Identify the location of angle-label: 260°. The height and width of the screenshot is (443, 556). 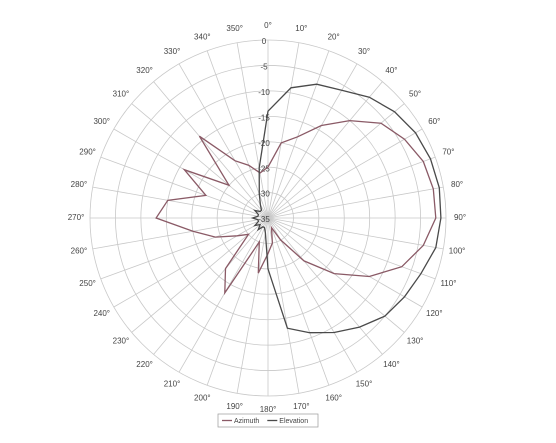
(79, 250).